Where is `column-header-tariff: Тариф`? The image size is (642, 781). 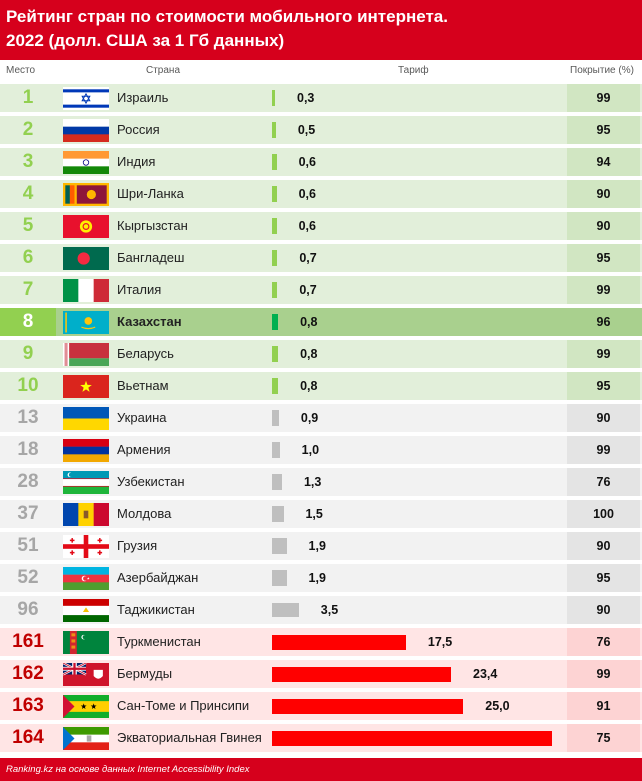
column-header-tariff: Тариф is located at coordinates (413, 70).